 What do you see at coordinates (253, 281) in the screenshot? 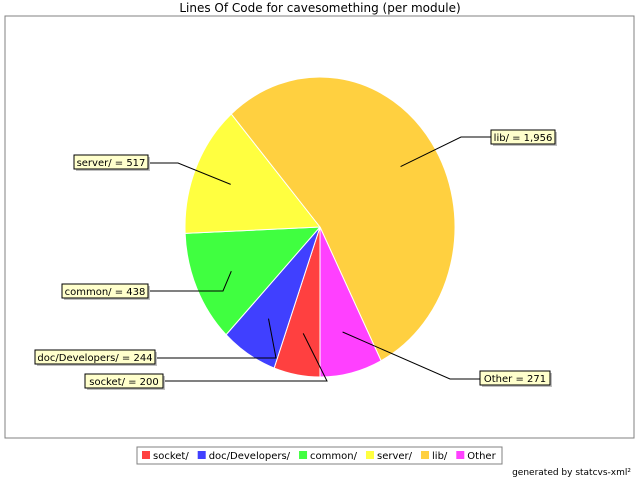
I see `pie-slice-common` at bounding box center [253, 281].